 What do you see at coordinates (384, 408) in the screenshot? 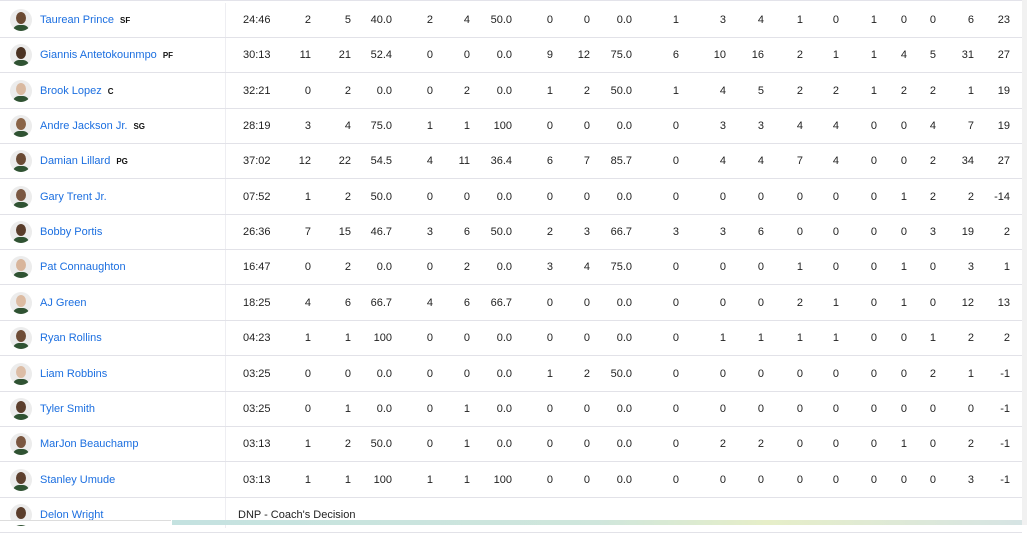
I see `cell-fg-pct: 0.0` at bounding box center [384, 408].